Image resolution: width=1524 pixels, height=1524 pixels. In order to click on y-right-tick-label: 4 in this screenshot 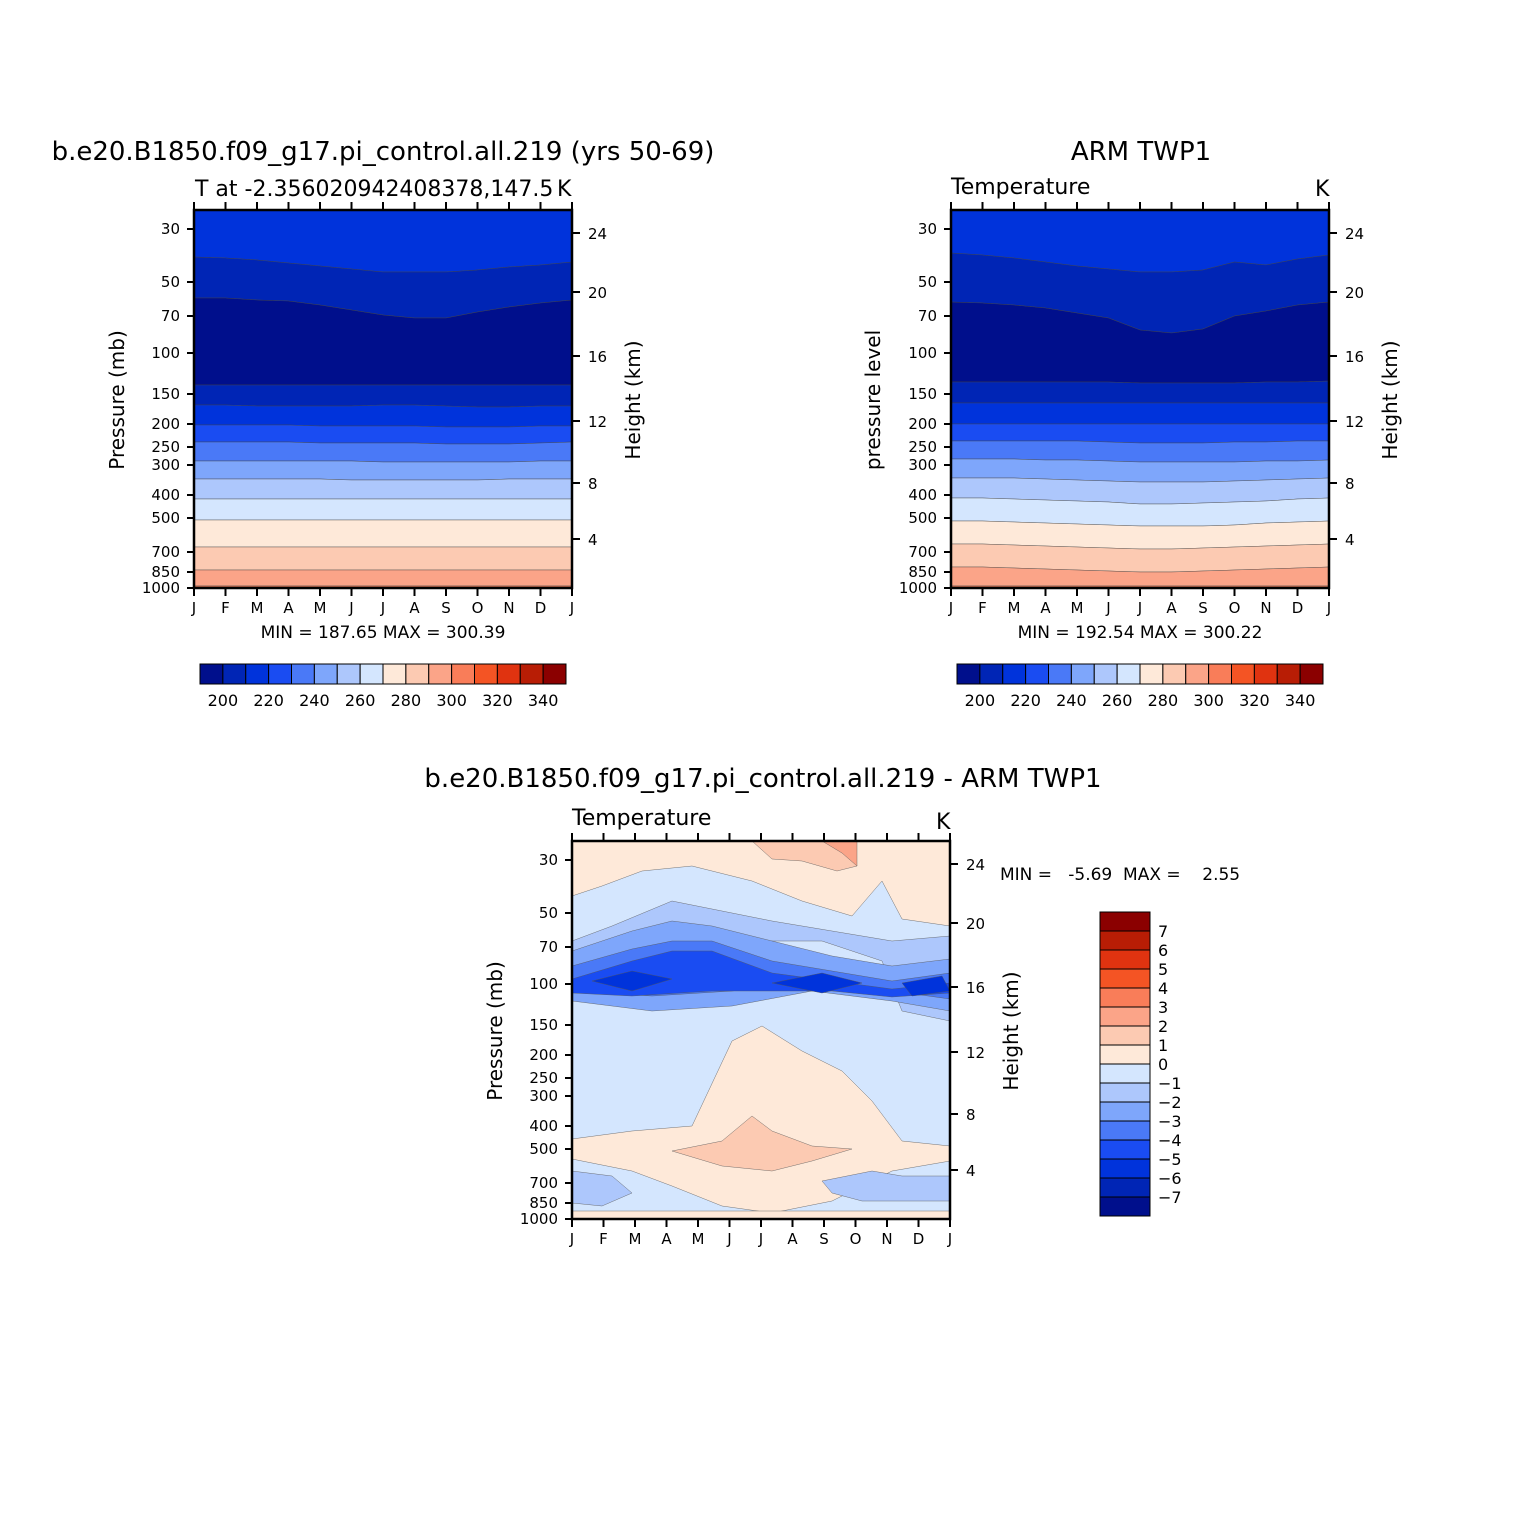, I will do `click(1350, 540)`.